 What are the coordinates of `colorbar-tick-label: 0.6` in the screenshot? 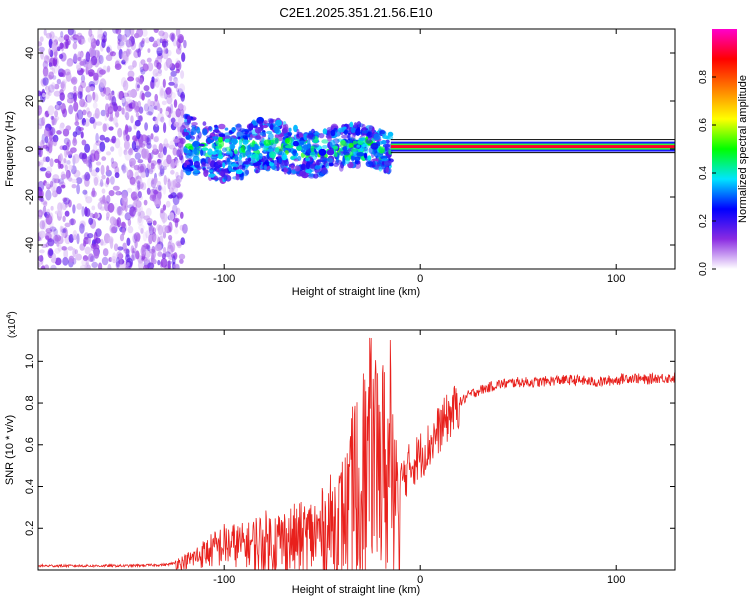 It's located at (703, 125).